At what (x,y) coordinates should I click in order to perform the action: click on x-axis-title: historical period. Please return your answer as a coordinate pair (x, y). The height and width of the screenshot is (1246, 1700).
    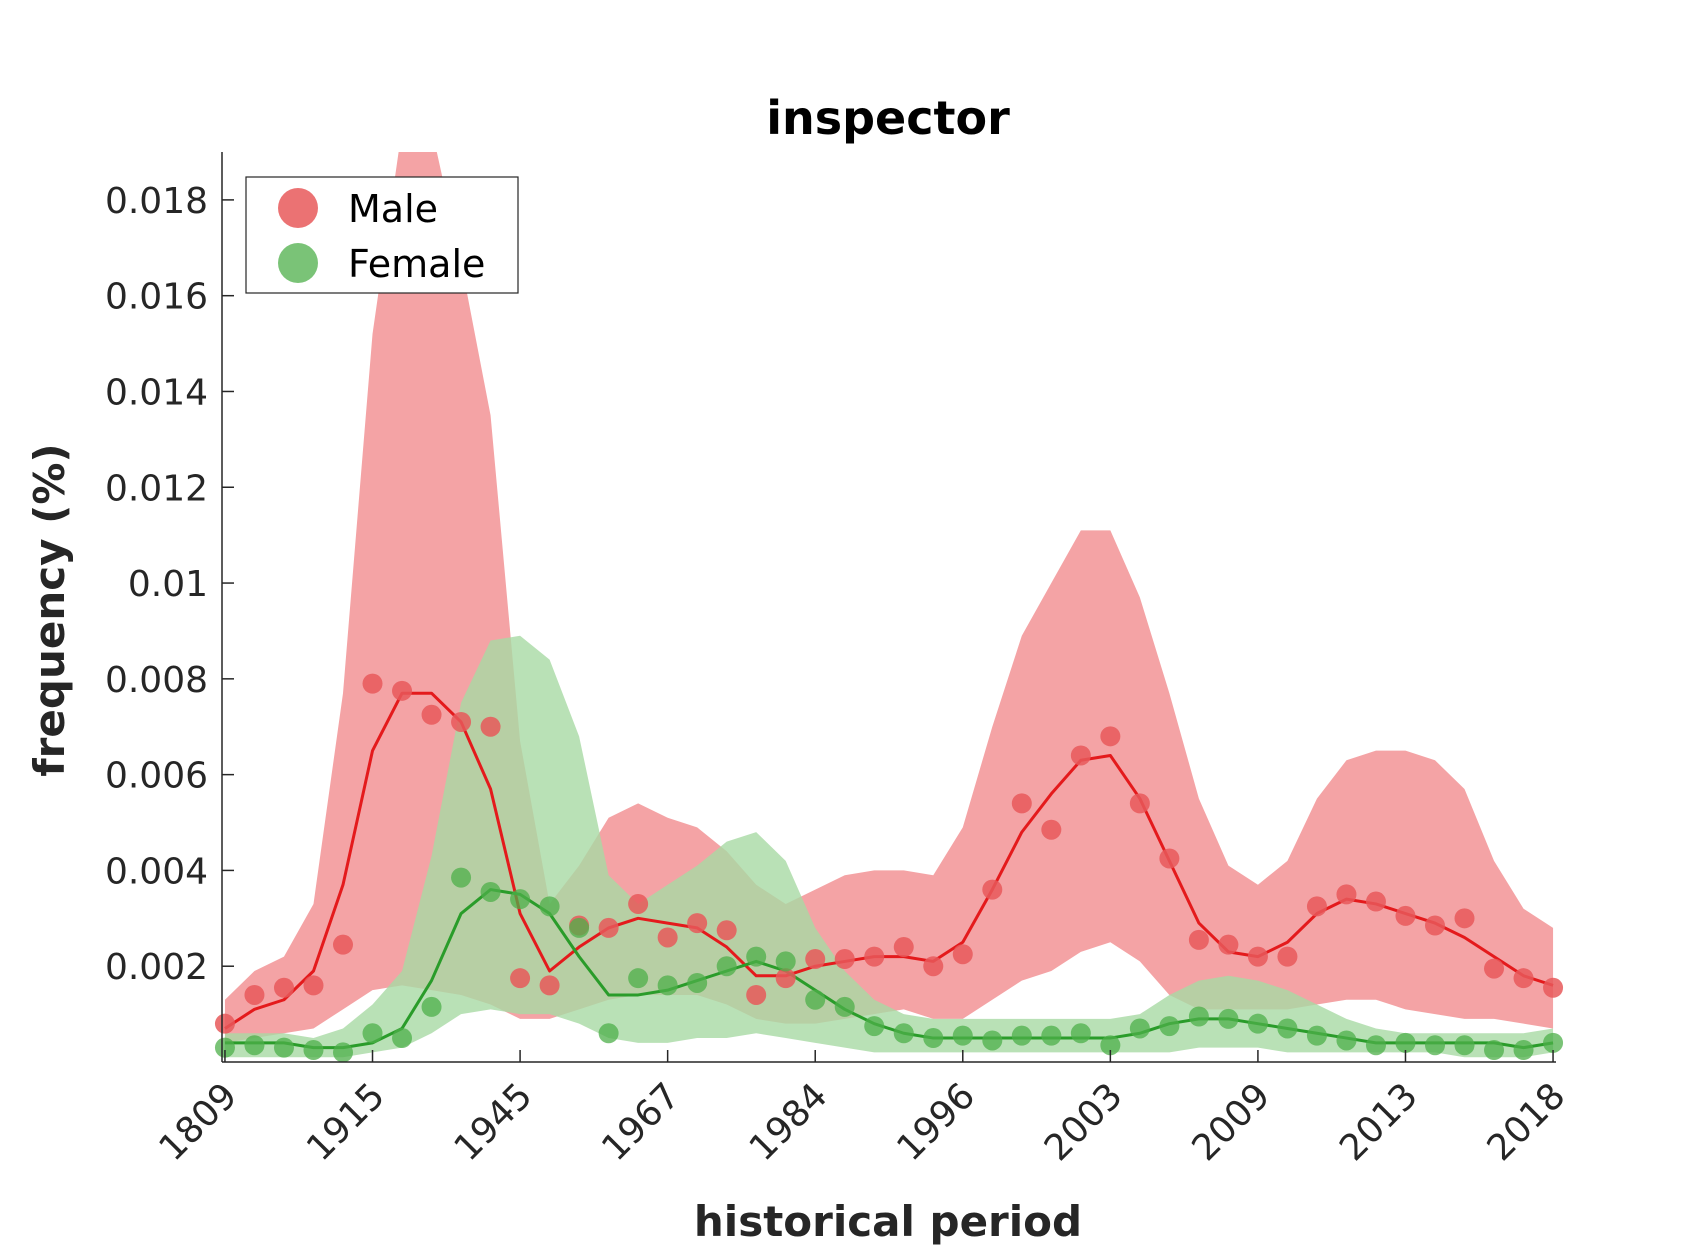
    Looking at the image, I should click on (888, 1221).